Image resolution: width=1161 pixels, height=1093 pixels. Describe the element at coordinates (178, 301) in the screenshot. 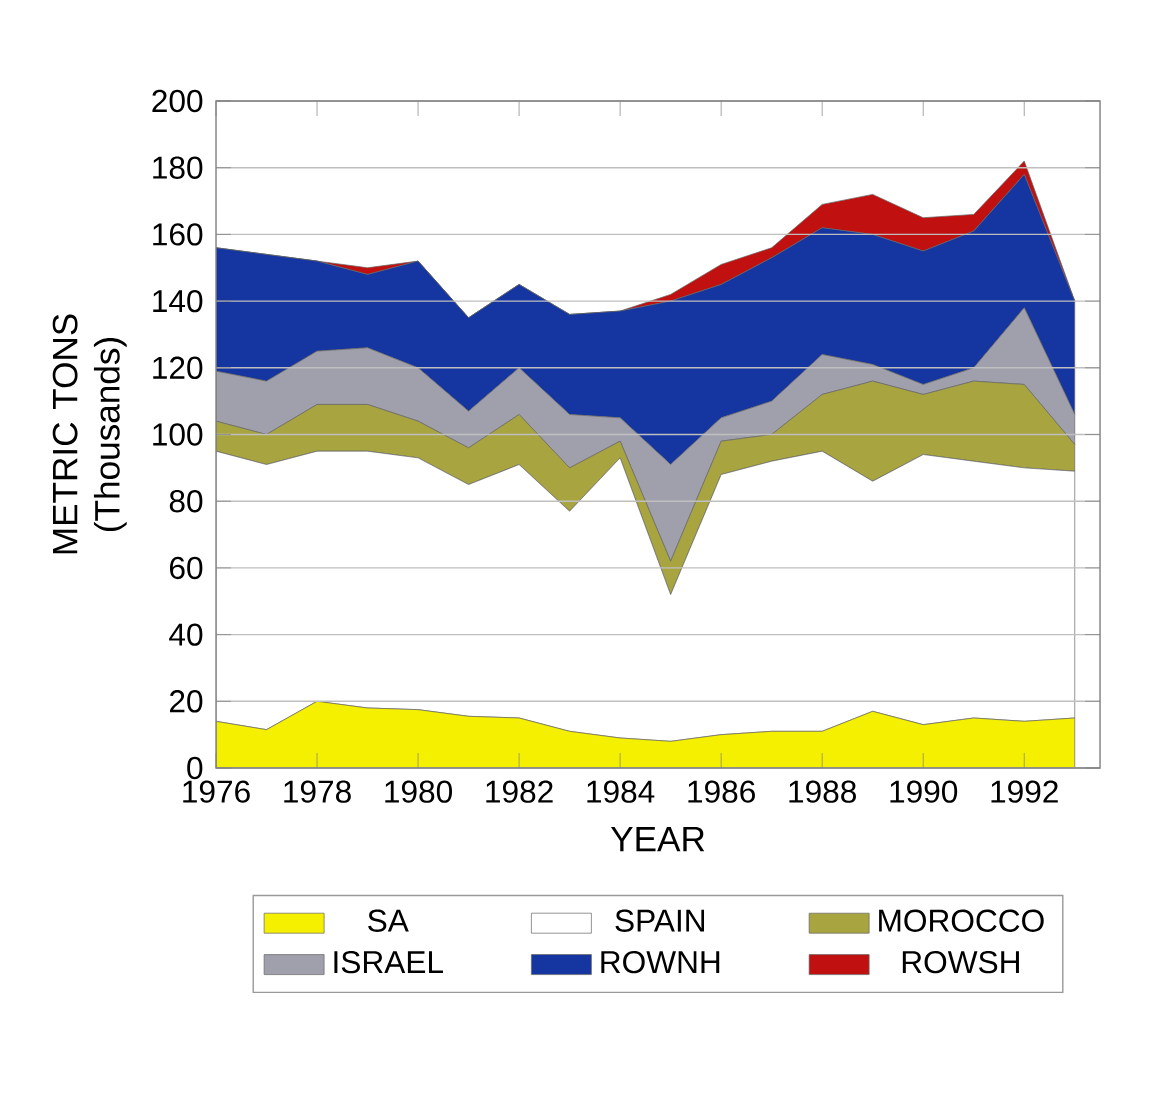

I see `y-tick-label: 140` at that location.